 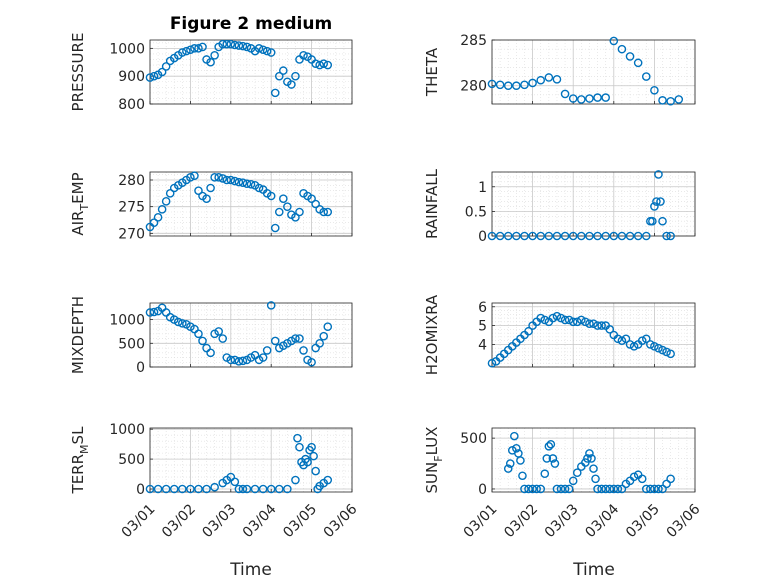 I want to click on y-tick-label: 6, so click(x=482, y=308).